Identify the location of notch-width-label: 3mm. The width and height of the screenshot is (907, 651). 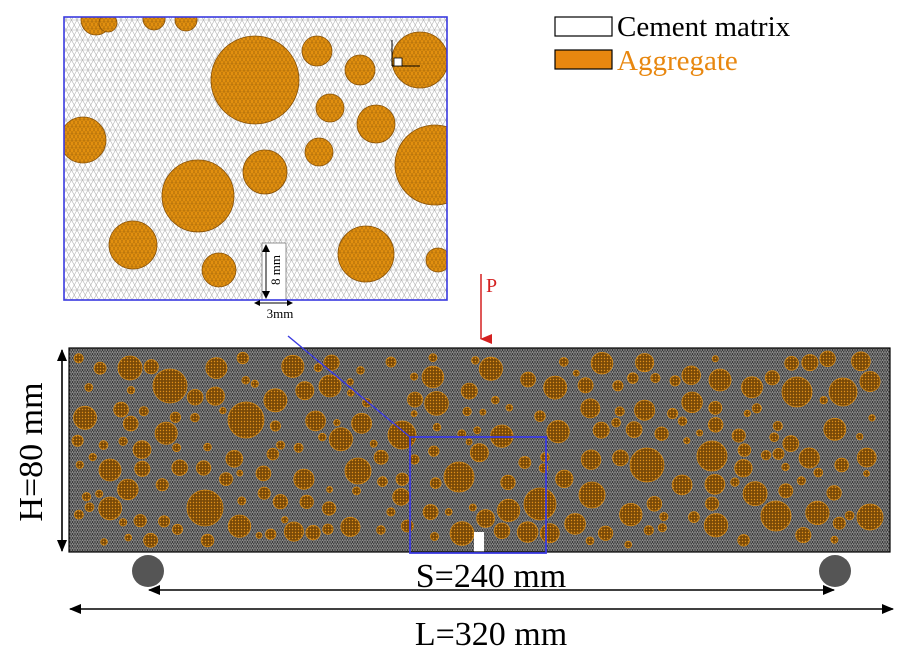
(280, 313).